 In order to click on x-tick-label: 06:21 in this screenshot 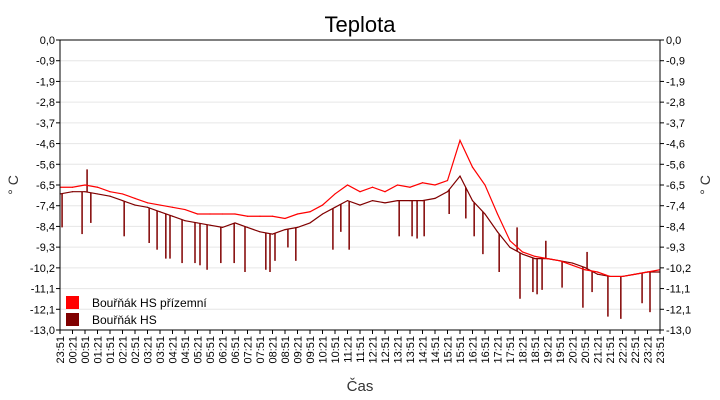, I will do `click(224, 350)`.